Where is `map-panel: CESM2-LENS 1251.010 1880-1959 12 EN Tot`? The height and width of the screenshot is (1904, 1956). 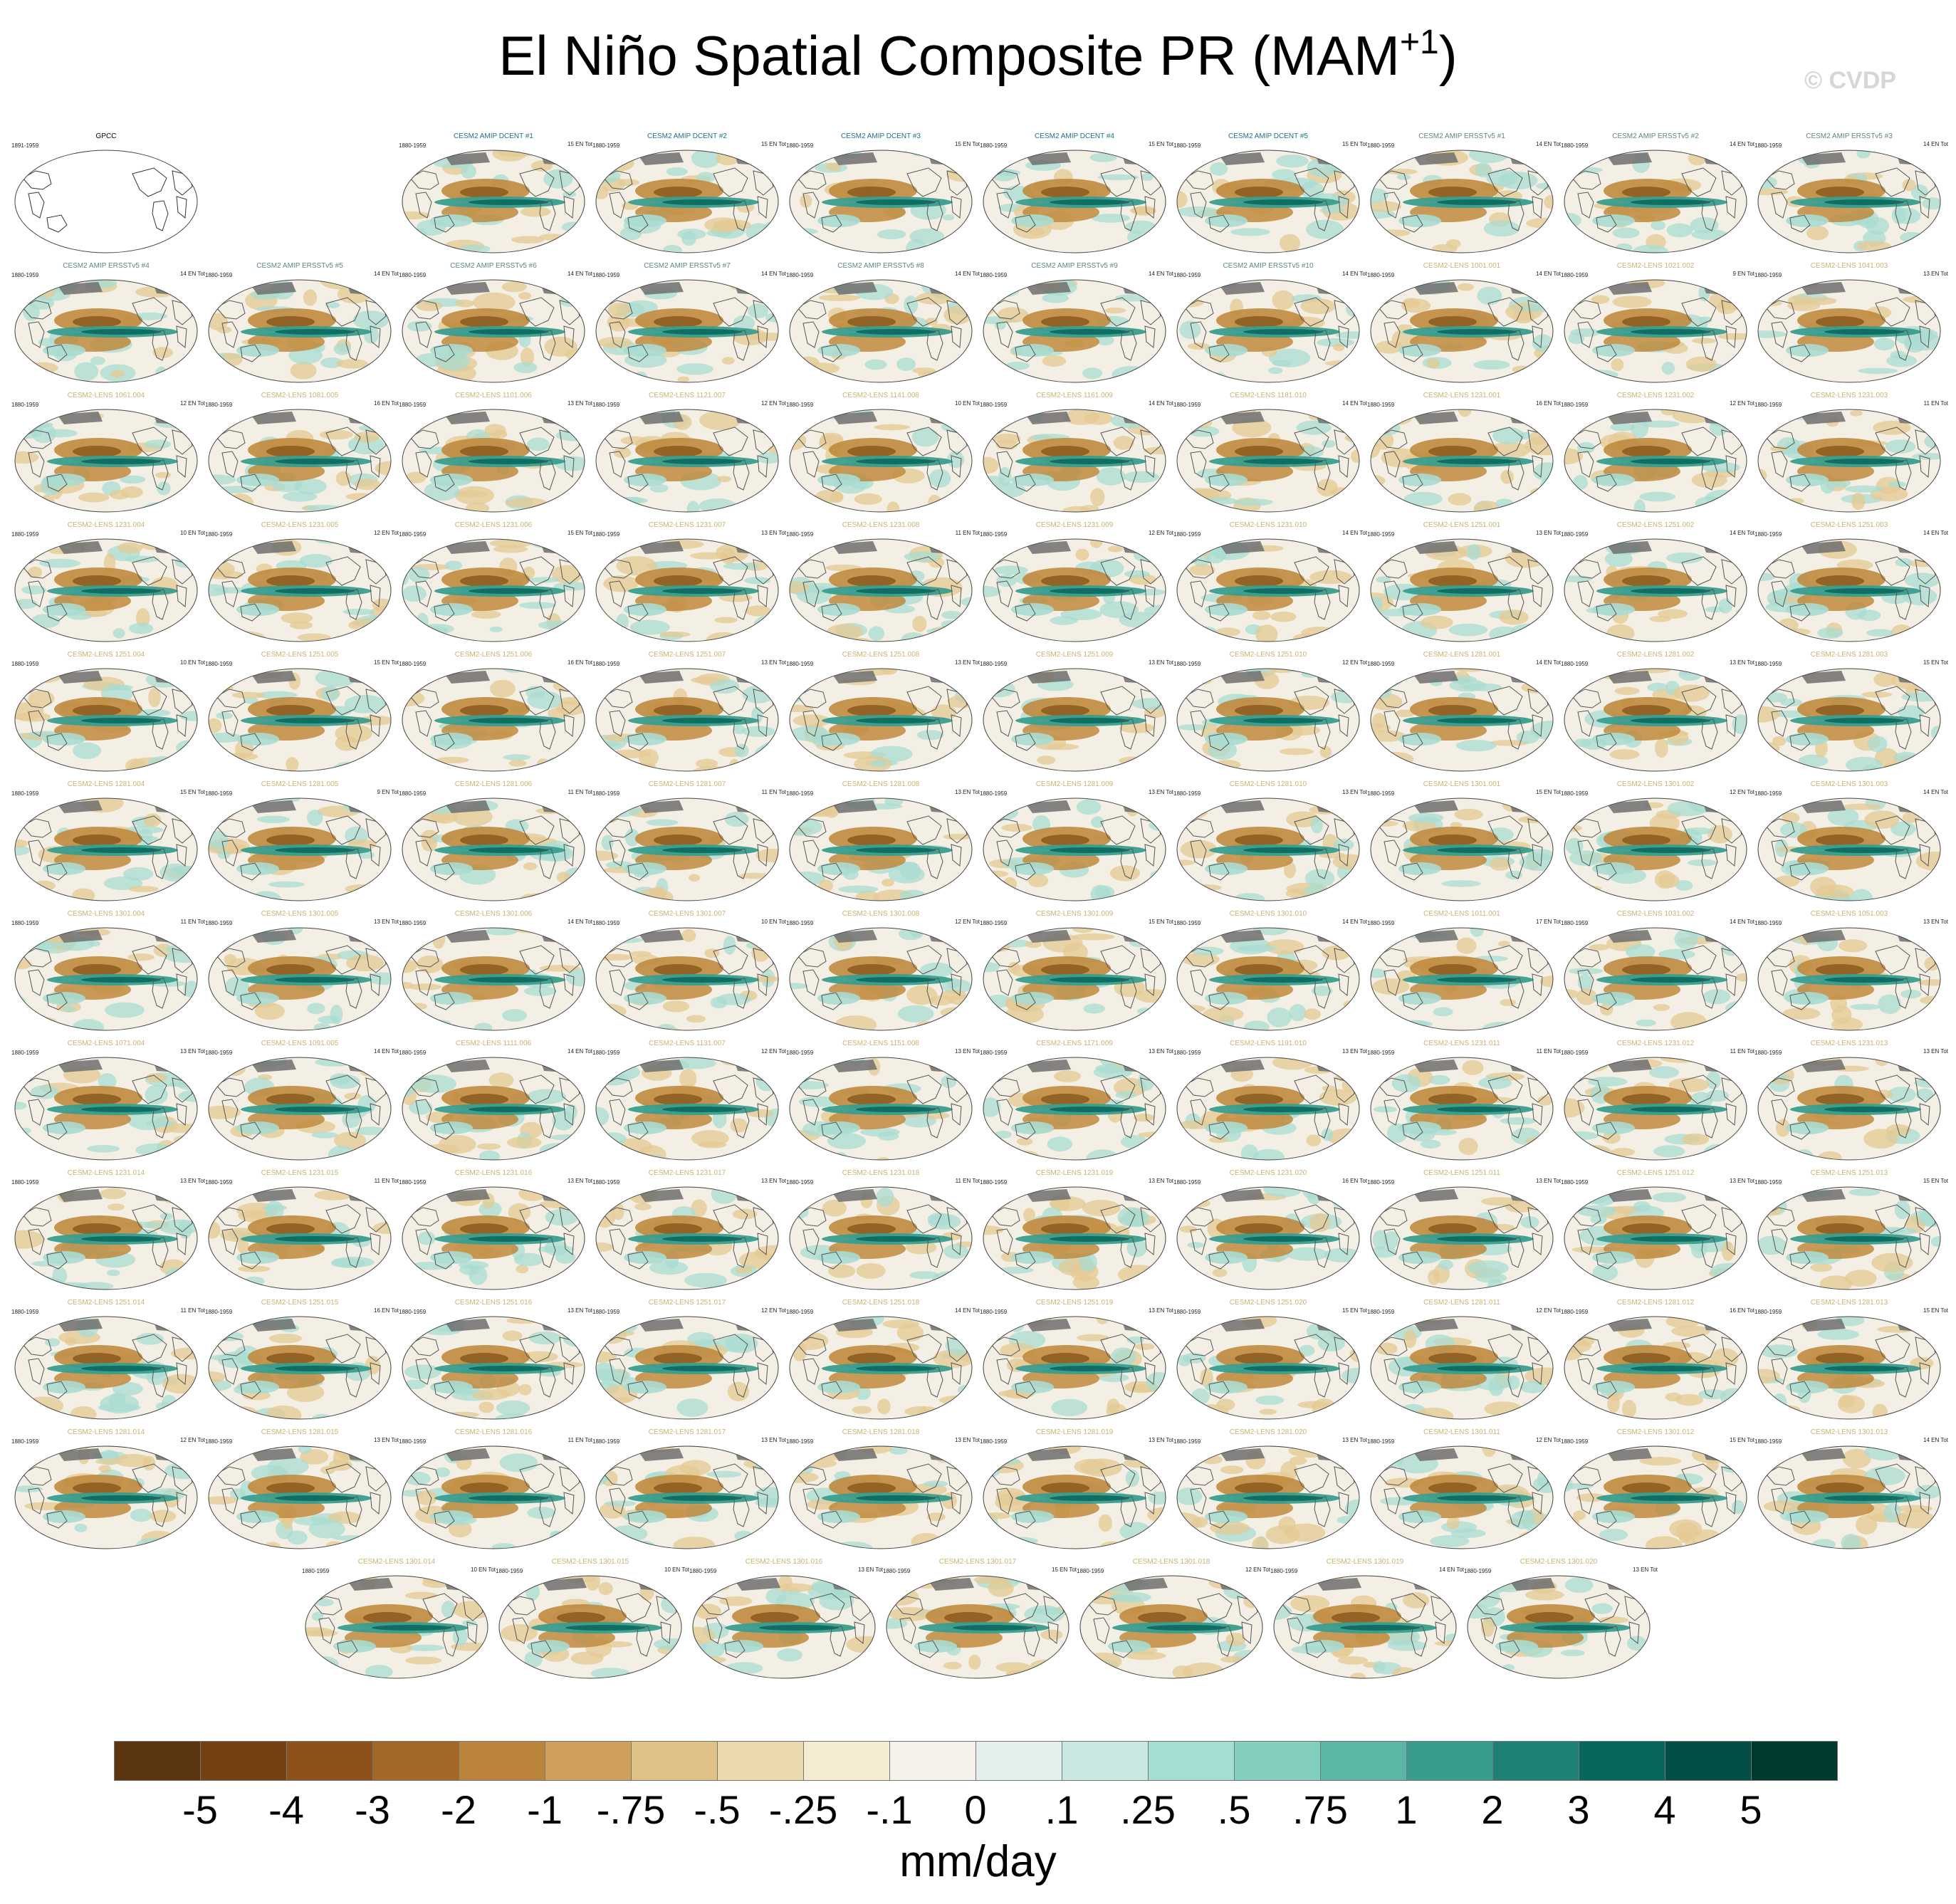
map-panel: CESM2-LENS 1251.010 1880-1959 12 EN Tot is located at coordinates (1269, 713).